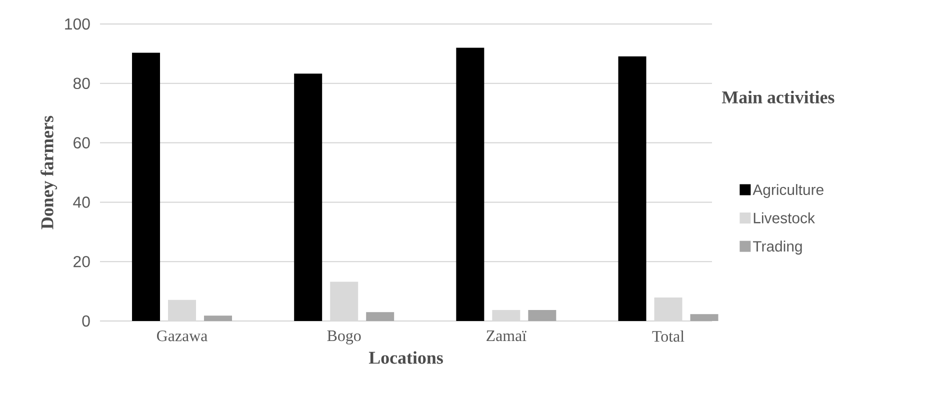  I want to click on legend-label: Agriculture, so click(788, 191).